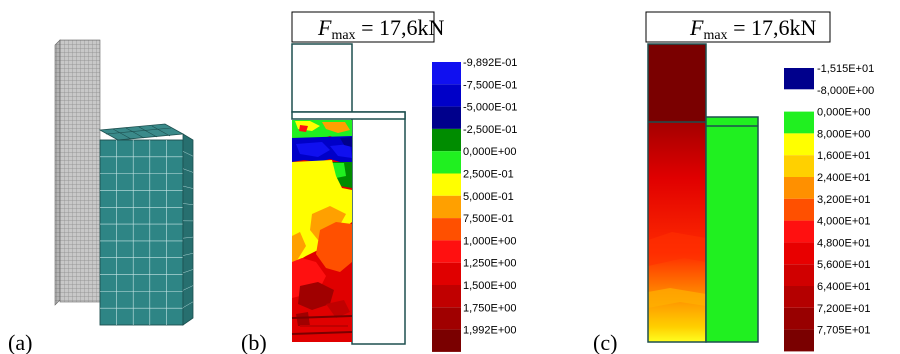 This screenshot has width=900, height=354. What do you see at coordinates (490, 286) in the screenshot?
I see `panel-b-legend-label: 1,500E+00` at bounding box center [490, 286].